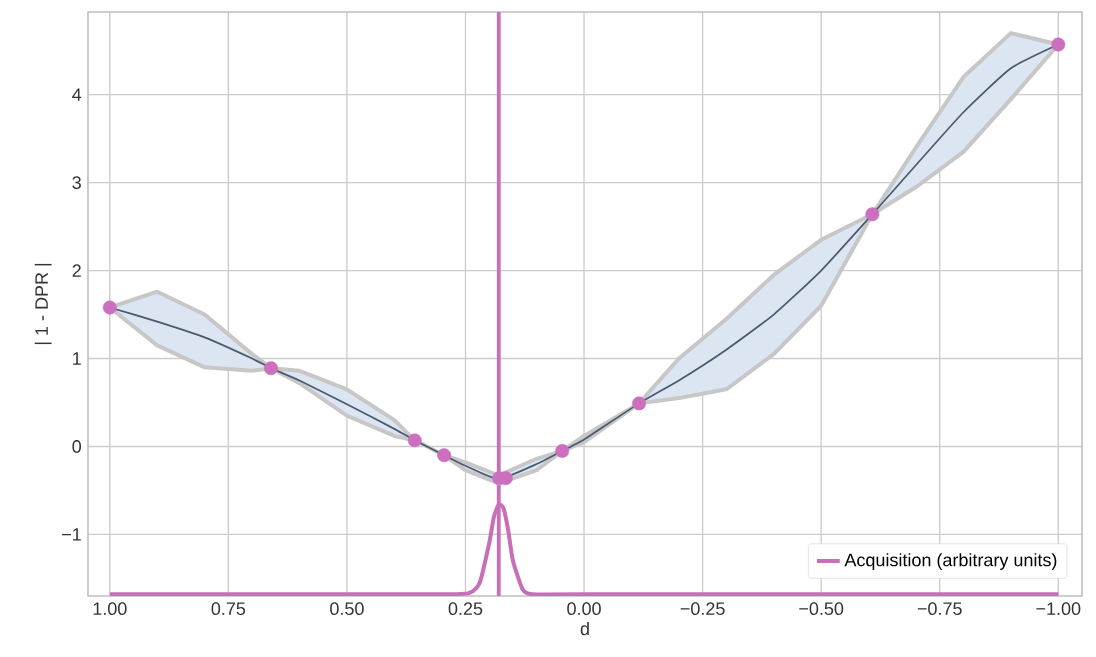  I want to click on y-tick-label: −1, so click(71, 534).